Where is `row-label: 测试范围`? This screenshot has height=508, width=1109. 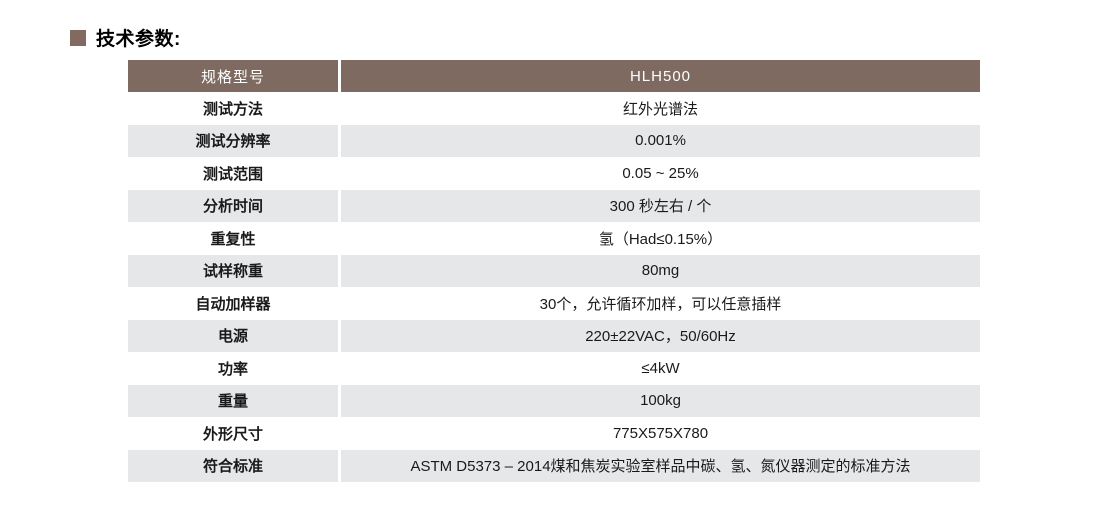 row-label: 测试范围 is located at coordinates (234, 173).